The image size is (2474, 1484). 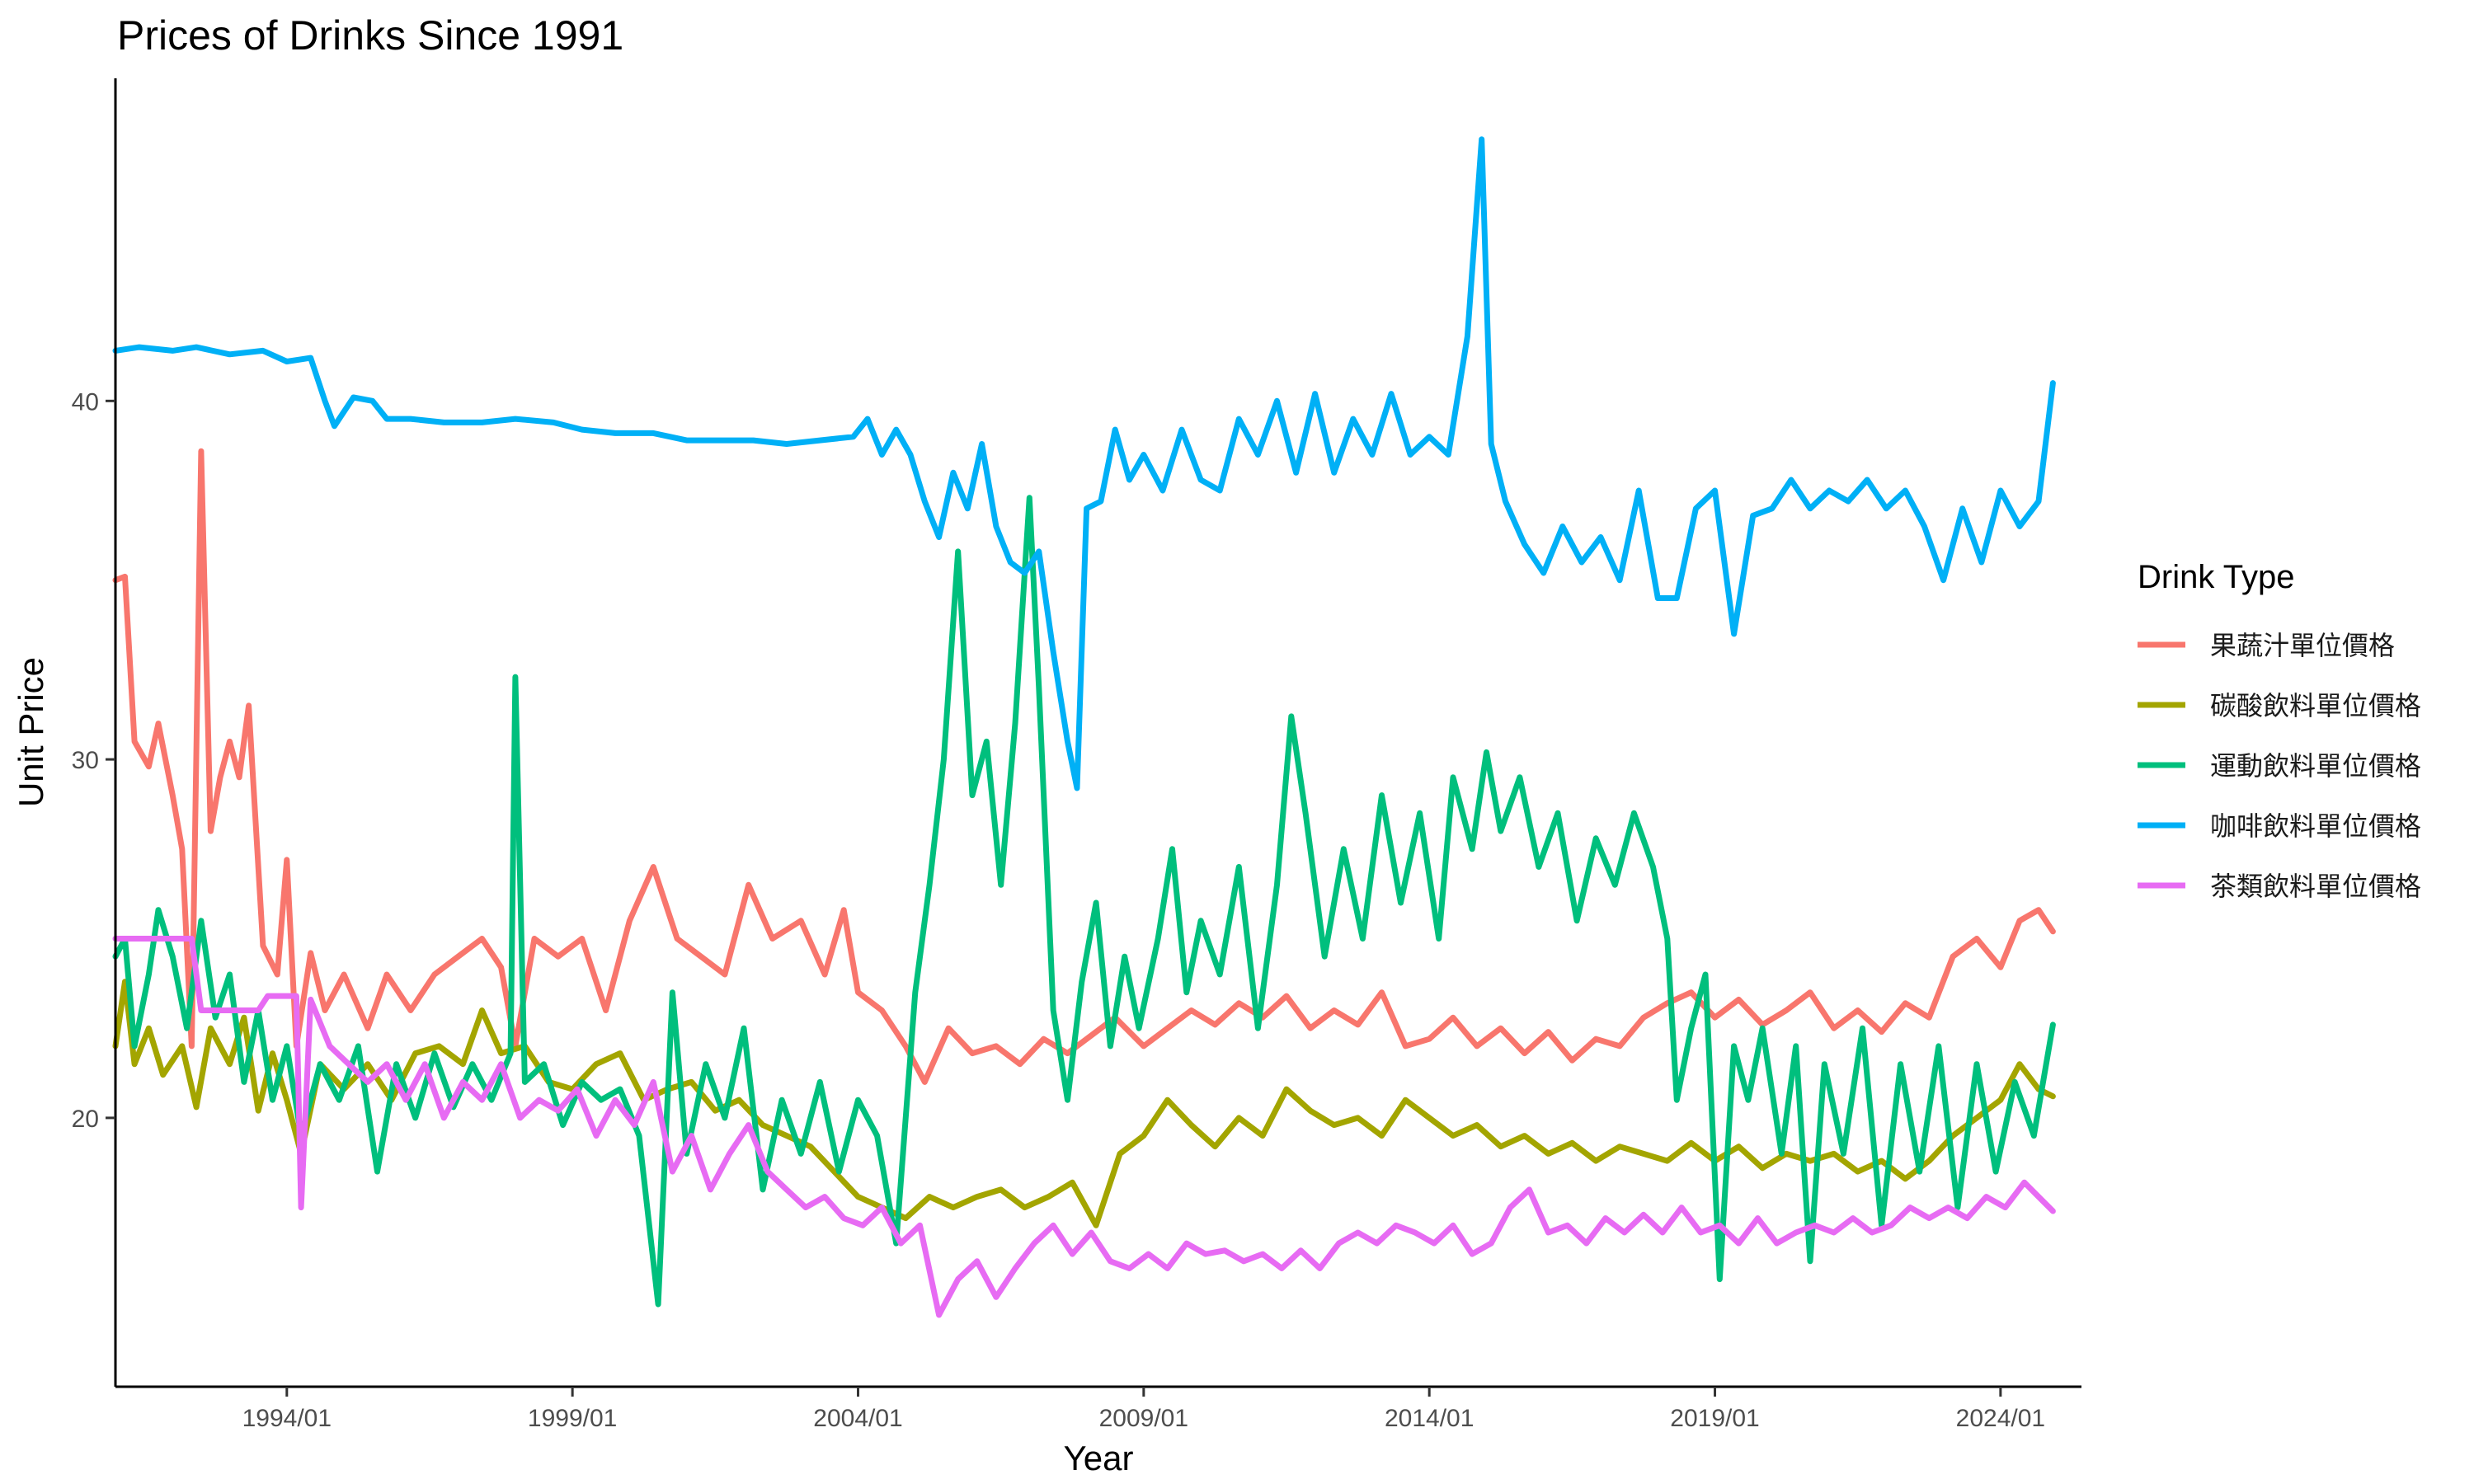 What do you see at coordinates (2315, 706) in the screenshot?
I see `legend-label-2: 碳酸飲料單位價格` at bounding box center [2315, 706].